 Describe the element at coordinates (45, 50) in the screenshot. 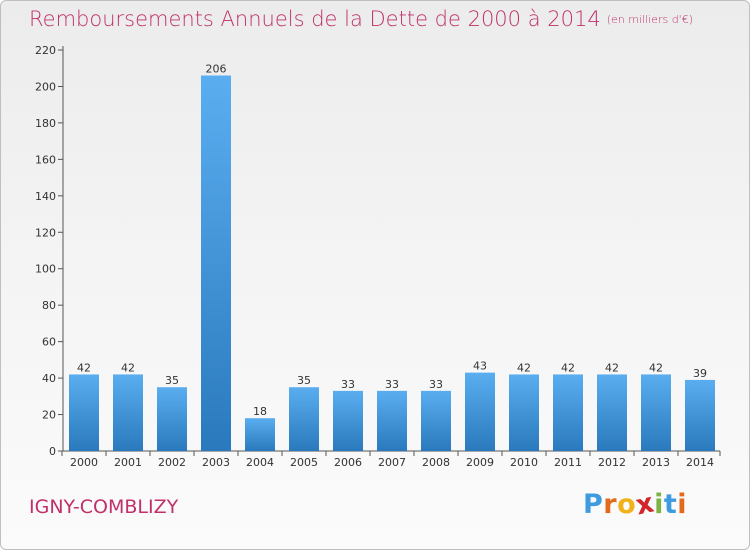

I see `y-tick-label: 220` at that location.